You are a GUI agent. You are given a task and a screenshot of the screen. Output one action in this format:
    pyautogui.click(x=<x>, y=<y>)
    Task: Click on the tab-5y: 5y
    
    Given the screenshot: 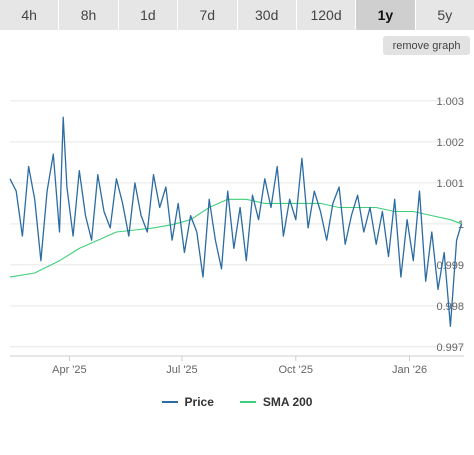 What is the action you would take?
    pyautogui.click(x=444, y=15)
    